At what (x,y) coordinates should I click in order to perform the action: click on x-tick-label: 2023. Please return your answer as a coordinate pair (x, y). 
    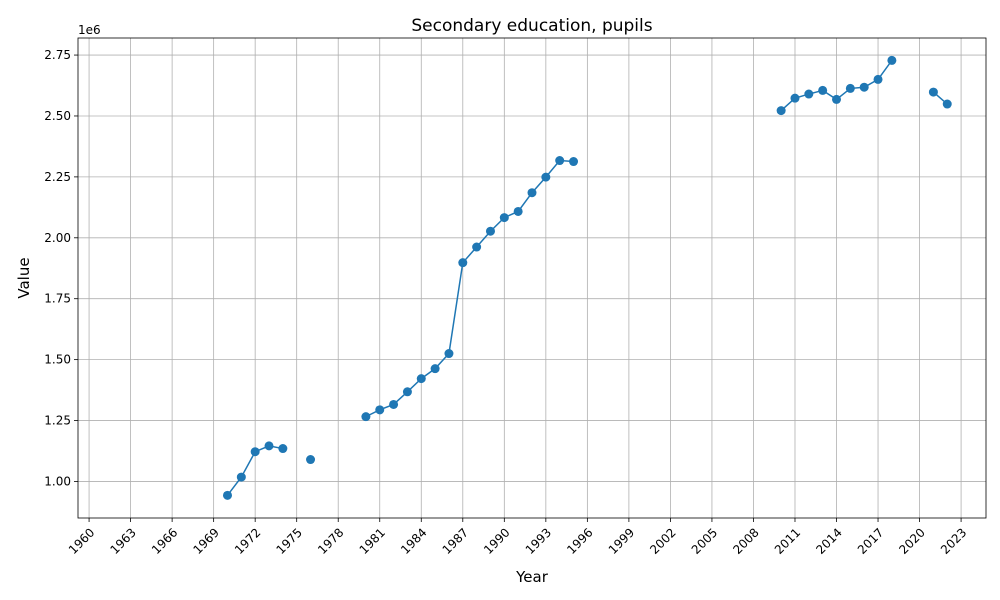
    Looking at the image, I should click on (953, 540).